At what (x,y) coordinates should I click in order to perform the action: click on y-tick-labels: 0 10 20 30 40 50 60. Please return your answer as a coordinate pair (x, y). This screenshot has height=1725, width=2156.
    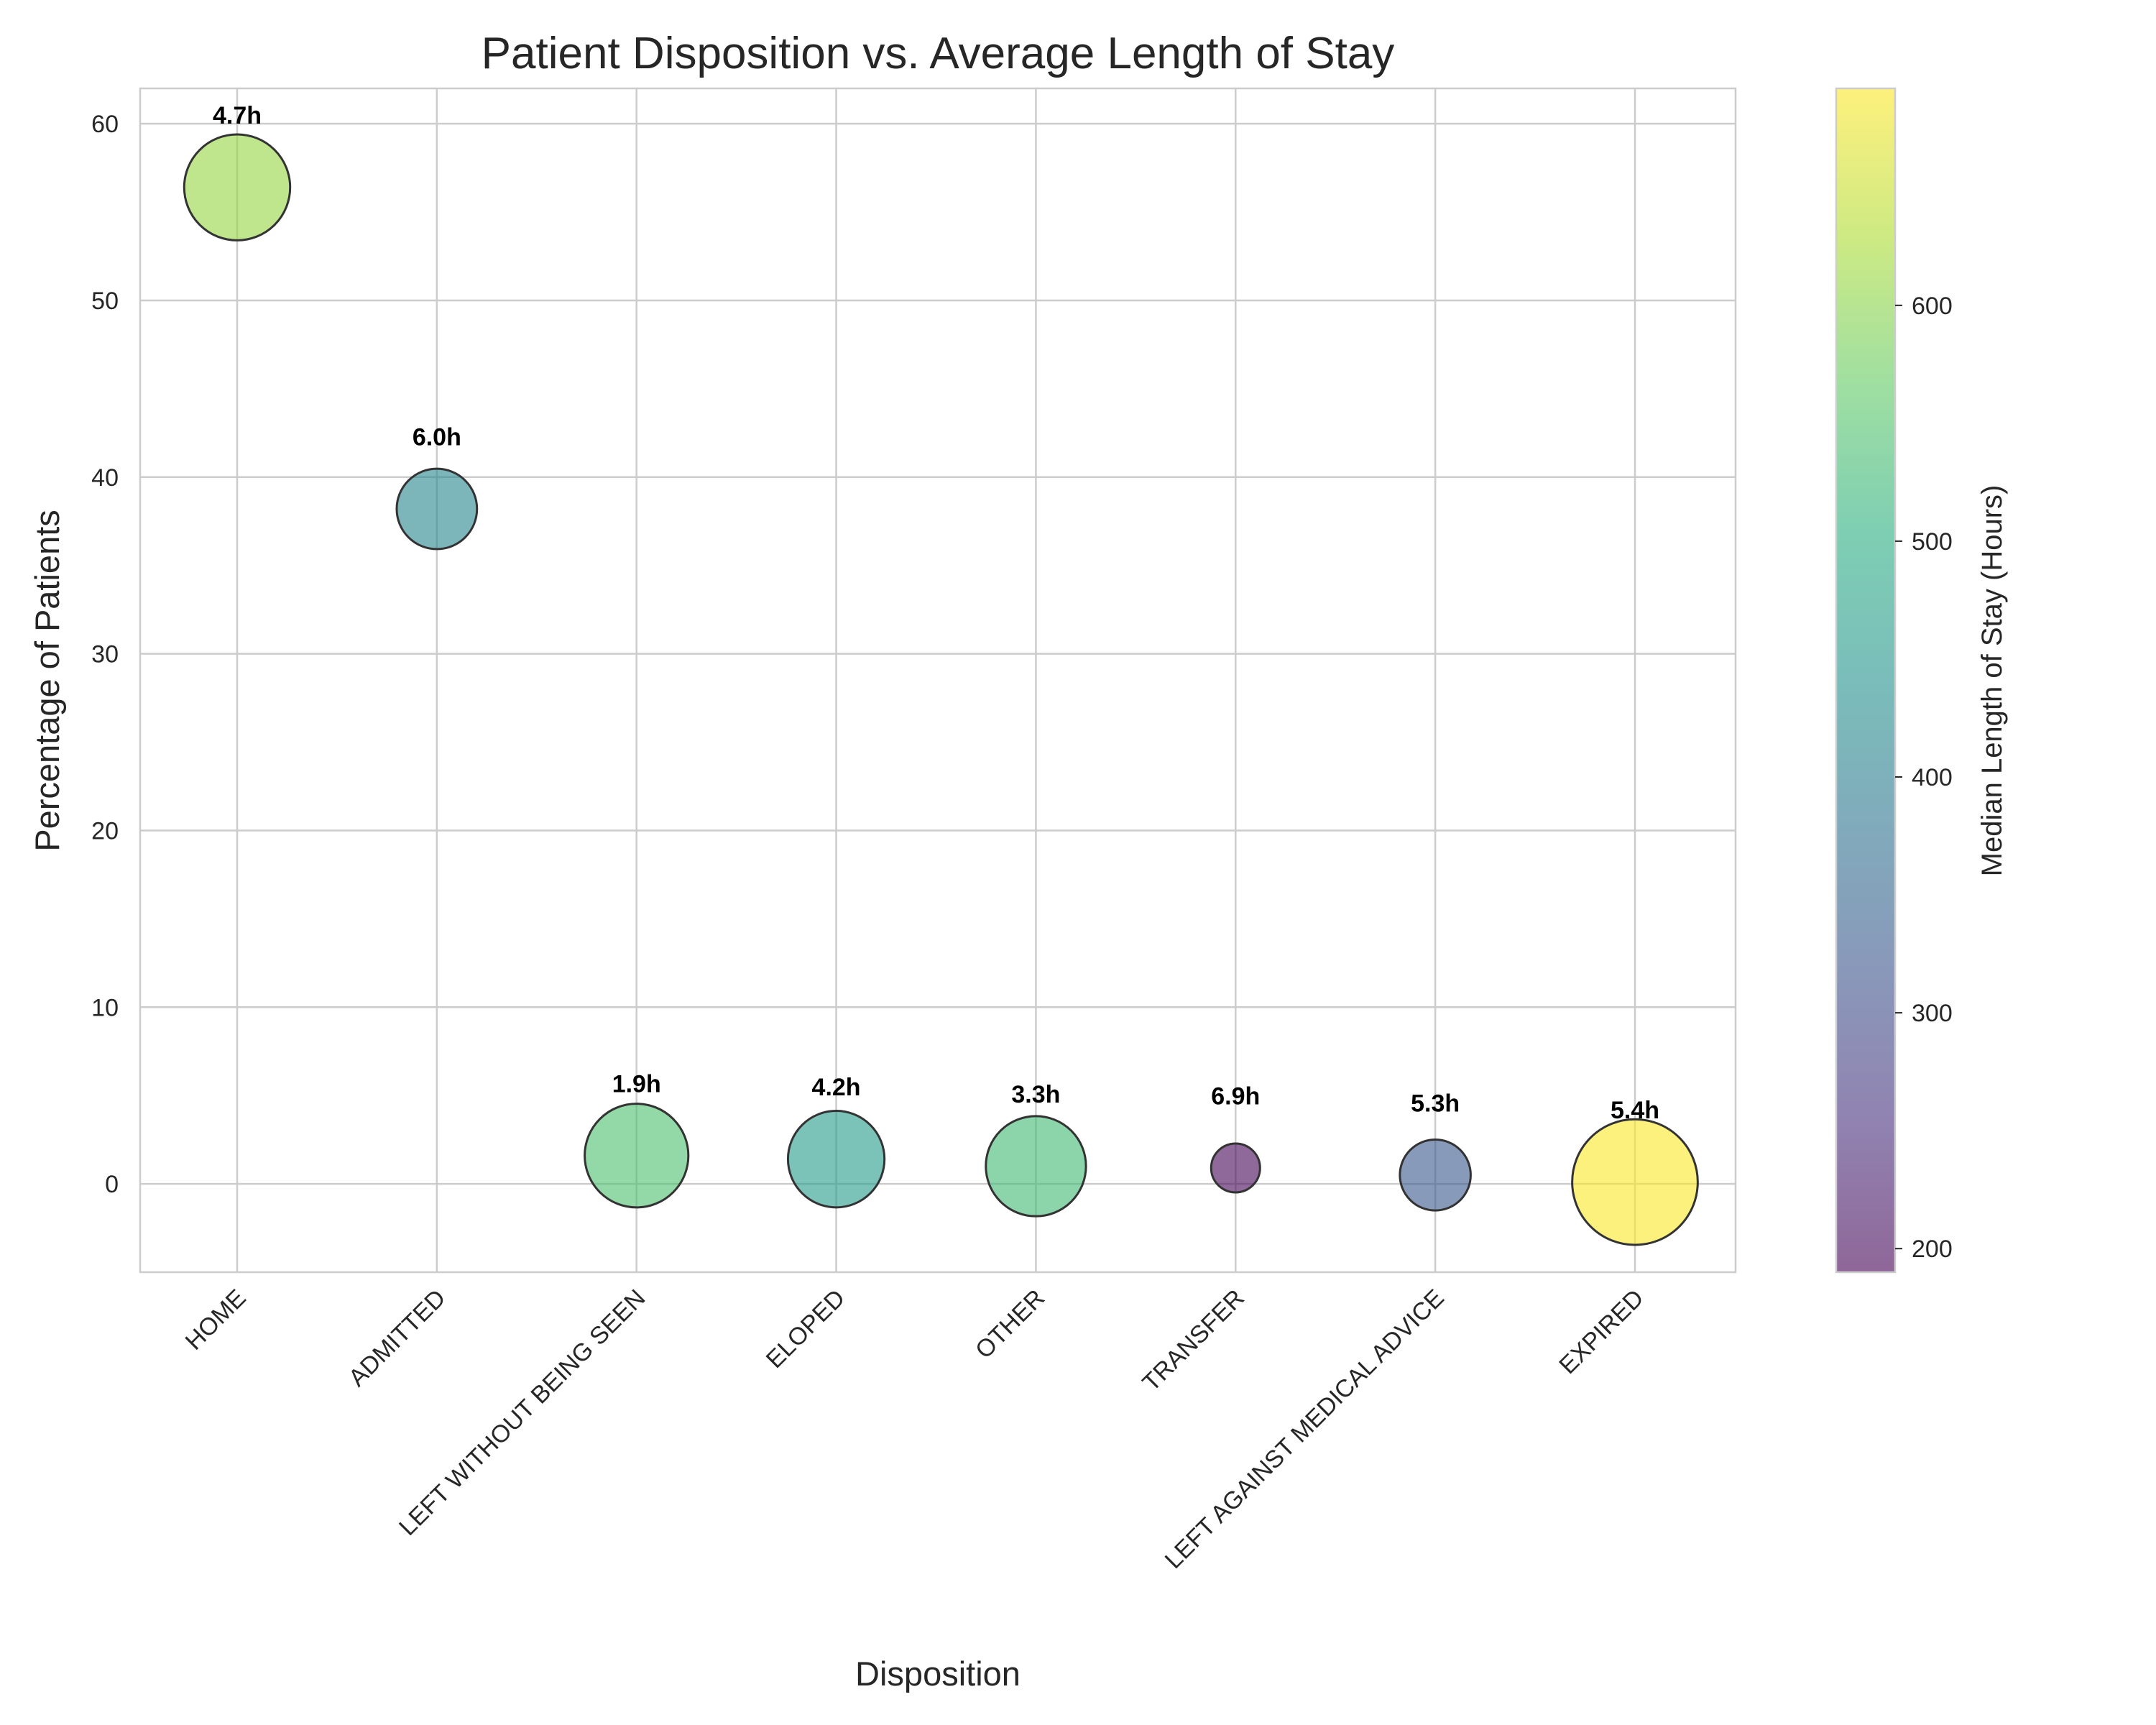
    Looking at the image, I should click on (105, 654).